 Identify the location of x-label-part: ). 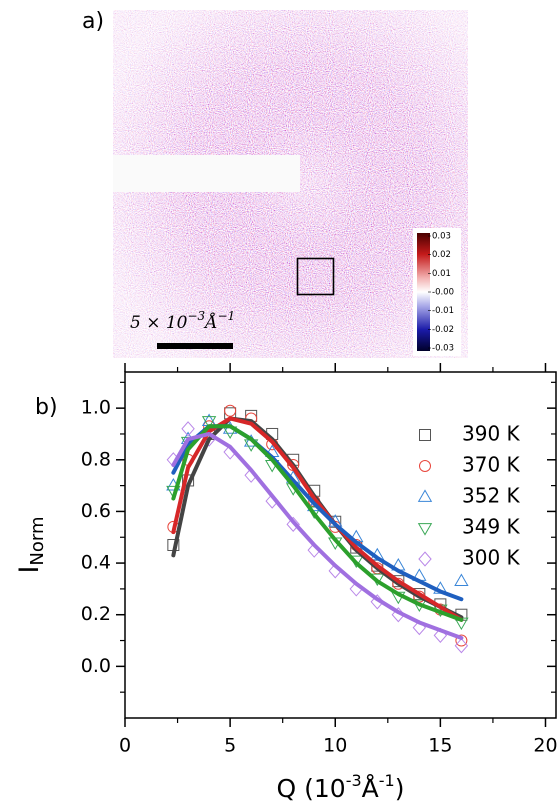
(400, 788).